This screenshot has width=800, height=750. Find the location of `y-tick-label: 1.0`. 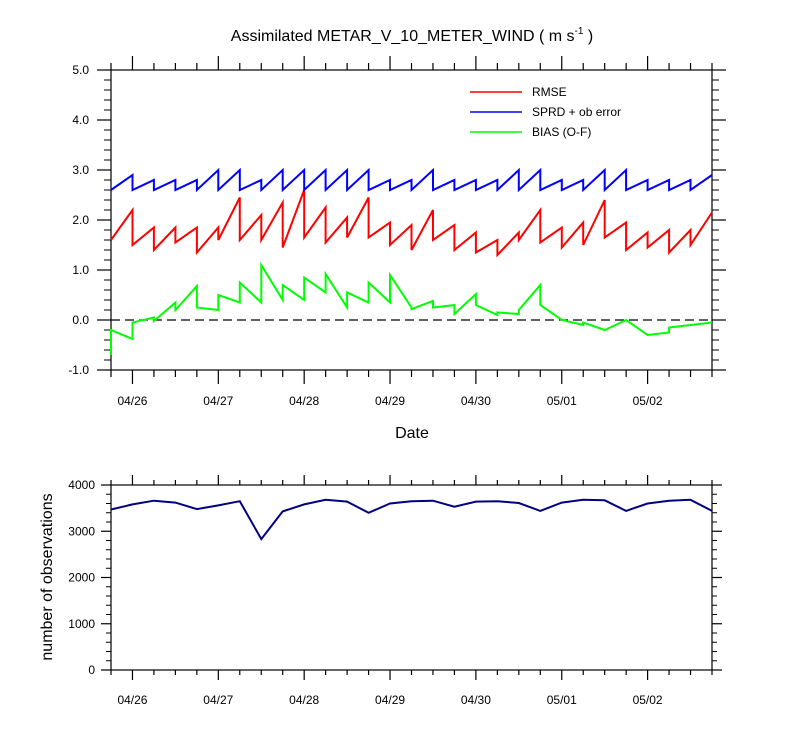

y-tick-label: 1.0 is located at coordinates (80, 270).